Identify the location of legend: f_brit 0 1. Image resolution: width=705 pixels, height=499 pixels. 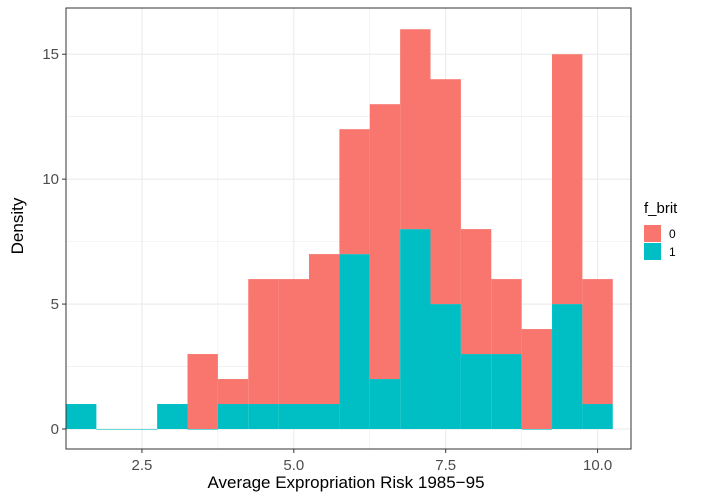
(661, 230).